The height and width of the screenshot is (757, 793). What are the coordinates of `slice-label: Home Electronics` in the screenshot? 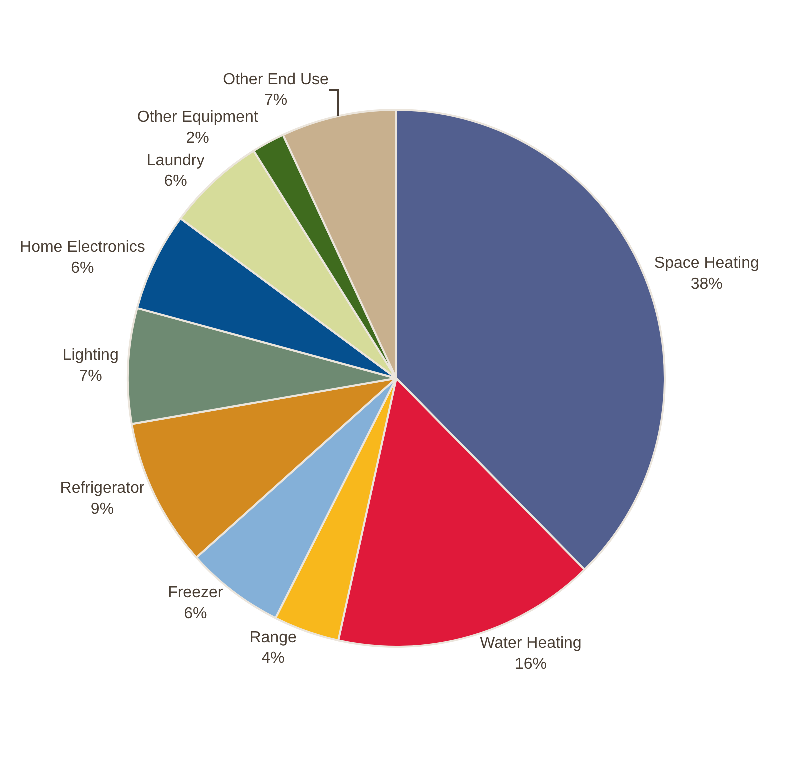 It's located at (83, 247).